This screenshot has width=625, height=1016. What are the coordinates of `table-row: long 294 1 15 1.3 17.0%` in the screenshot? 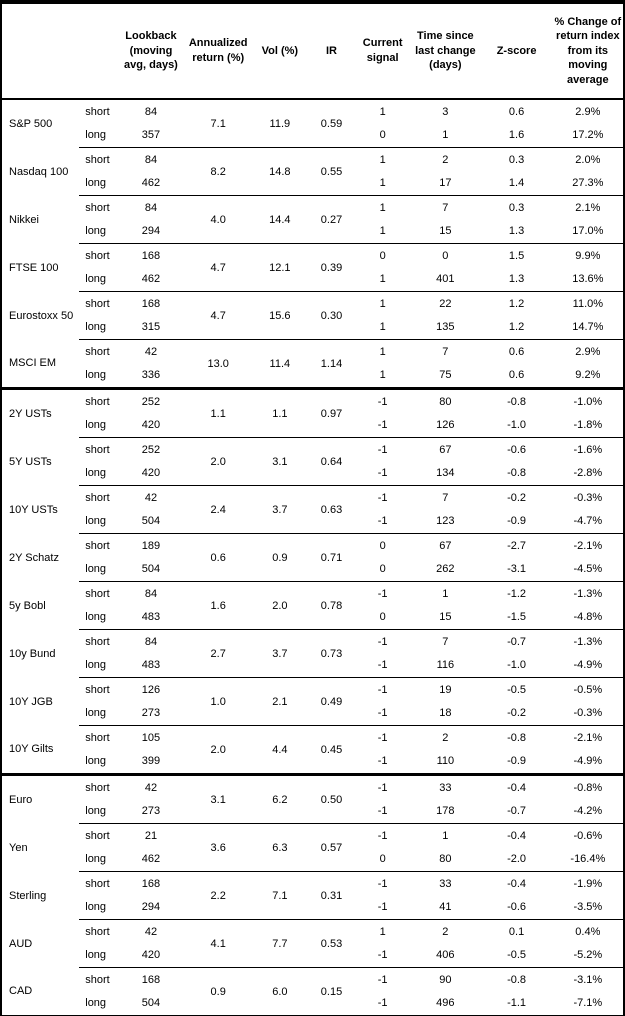 It's located at (312, 232).